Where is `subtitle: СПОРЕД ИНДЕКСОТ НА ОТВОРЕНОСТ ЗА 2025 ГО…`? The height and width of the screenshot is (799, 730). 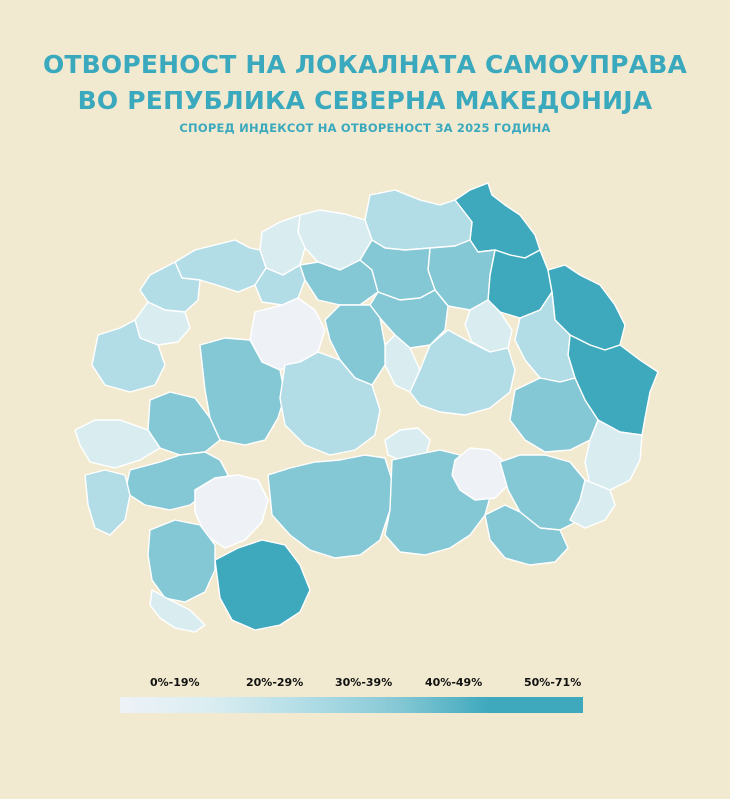
subtitle: СПОРЕД ИНДЕКСОТ НА ОТВОРЕНОСТ ЗА 2025 ГО… is located at coordinates (365, 128).